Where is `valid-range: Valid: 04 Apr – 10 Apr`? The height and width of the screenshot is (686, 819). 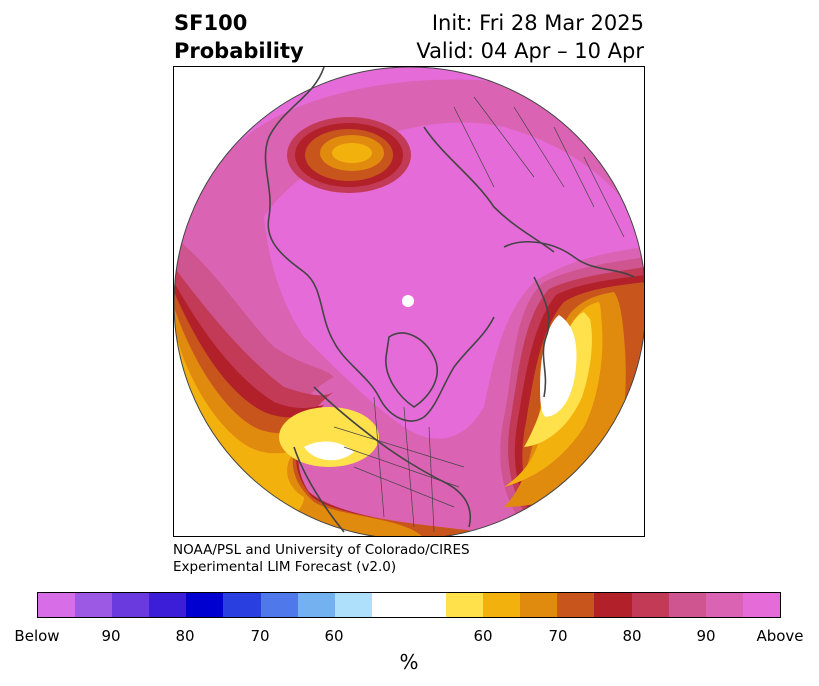 valid-range: Valid: 04 Apr – 10 Apr is located at coordinates (530, 51).